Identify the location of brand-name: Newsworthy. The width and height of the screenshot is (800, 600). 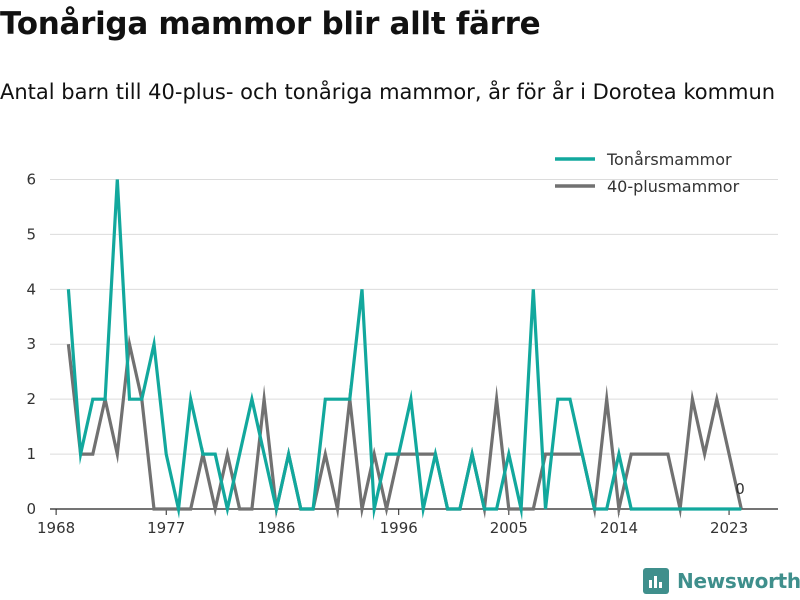
(738, 581).